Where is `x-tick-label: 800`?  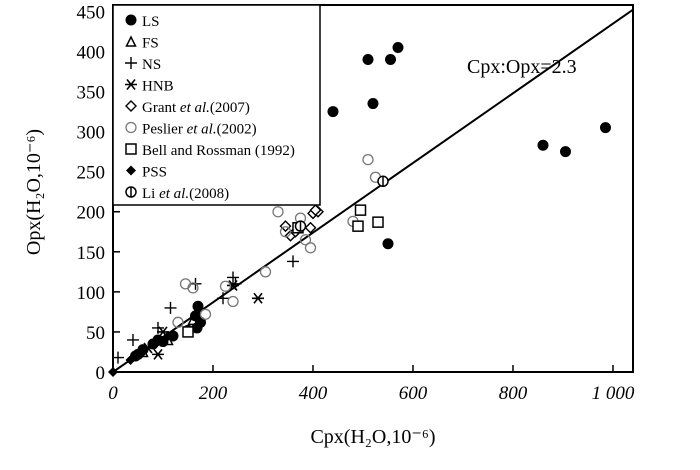
x-tick-label: 800 is located at coordinates (513, 393).